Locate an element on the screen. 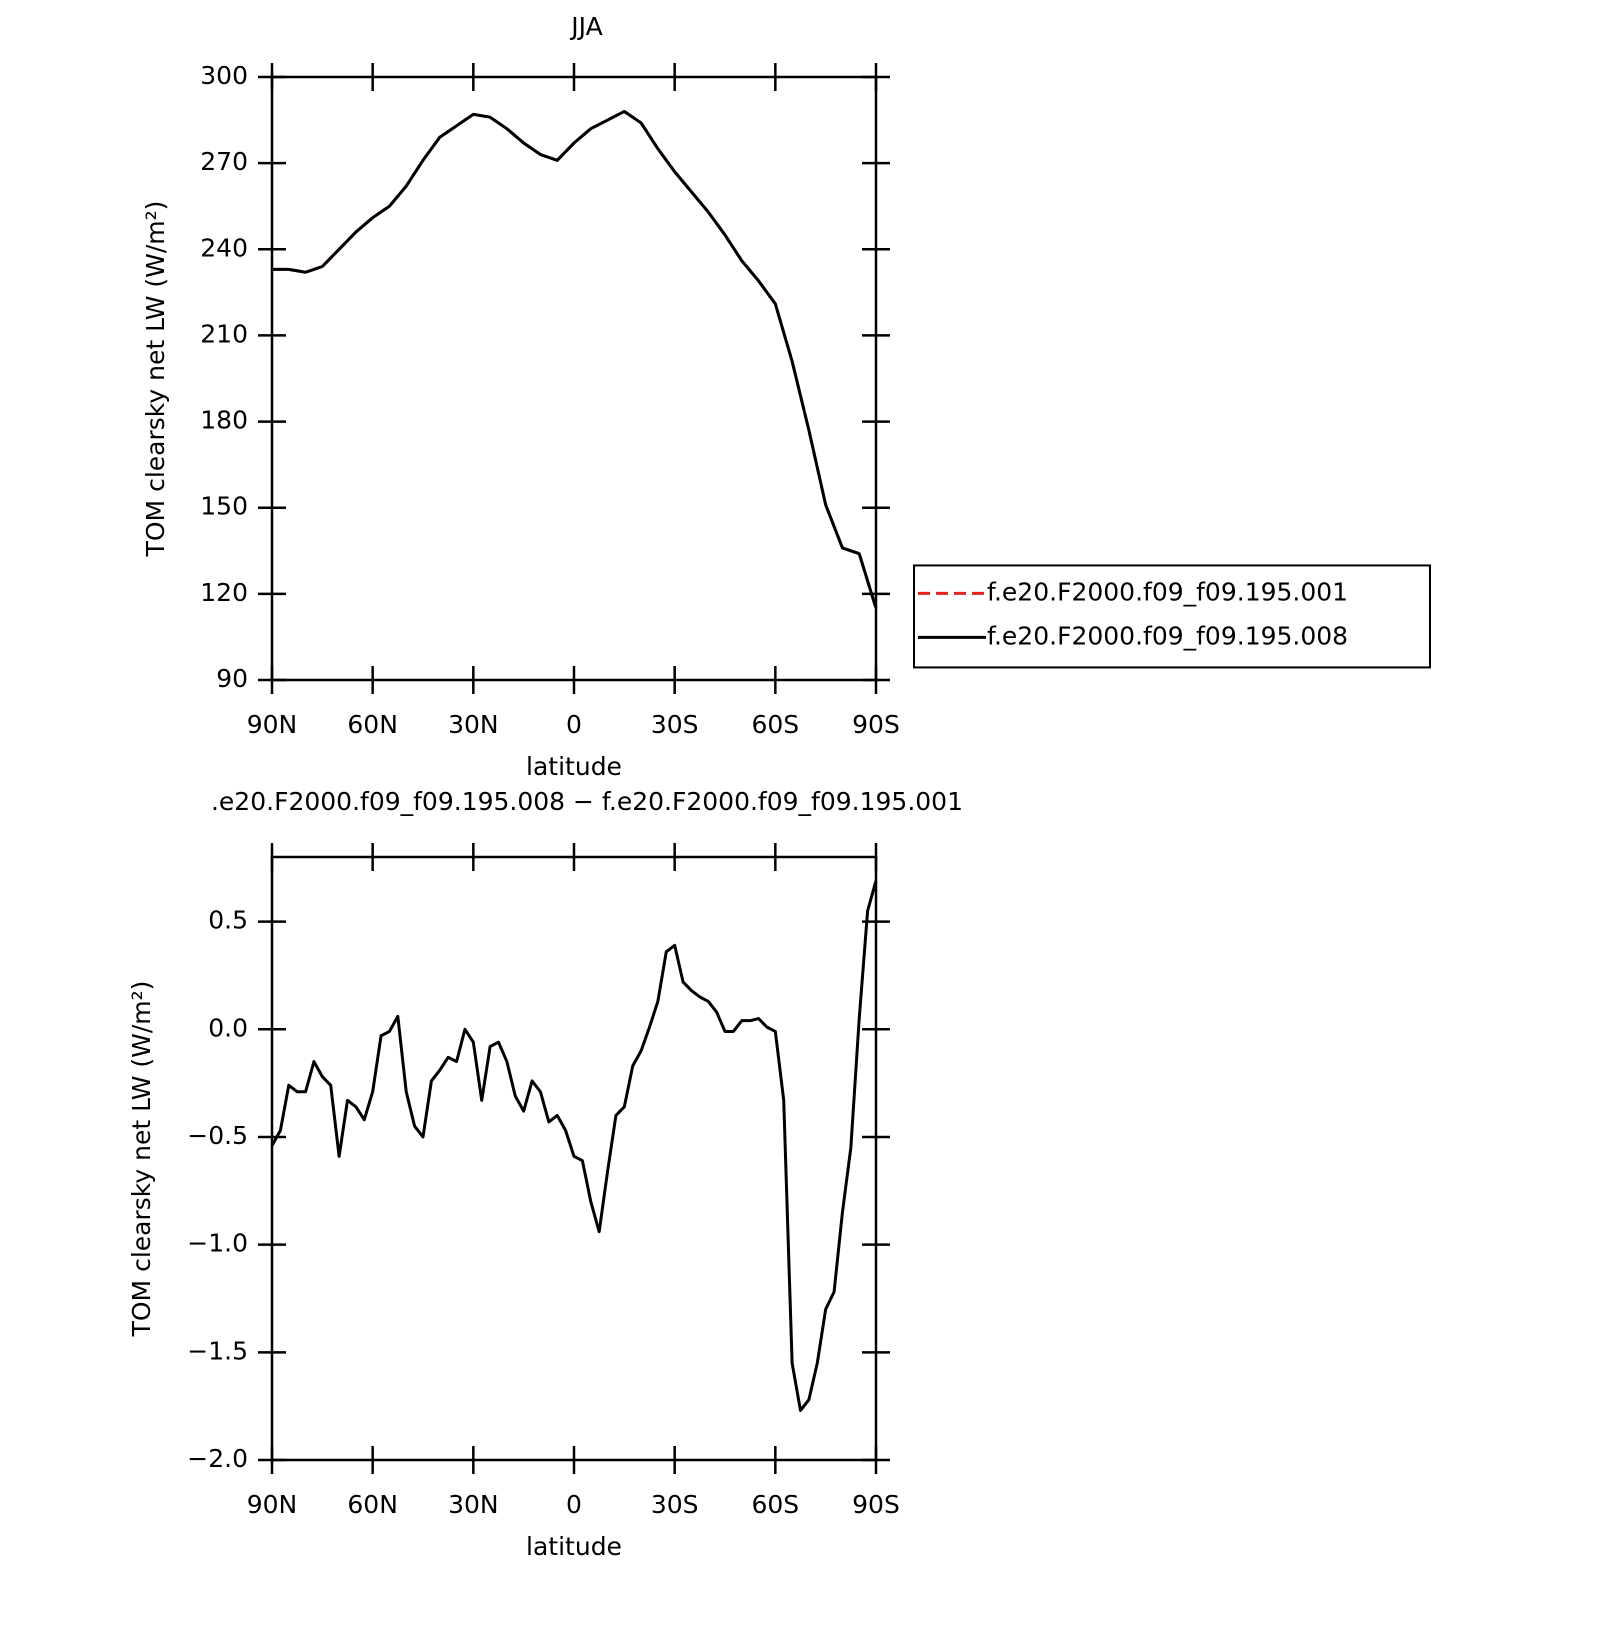 This screenshot has height=1635, width=1599. legend-label: f.e20.F2000.f09_f09.195.008 is located at coordinates (1167, 635).